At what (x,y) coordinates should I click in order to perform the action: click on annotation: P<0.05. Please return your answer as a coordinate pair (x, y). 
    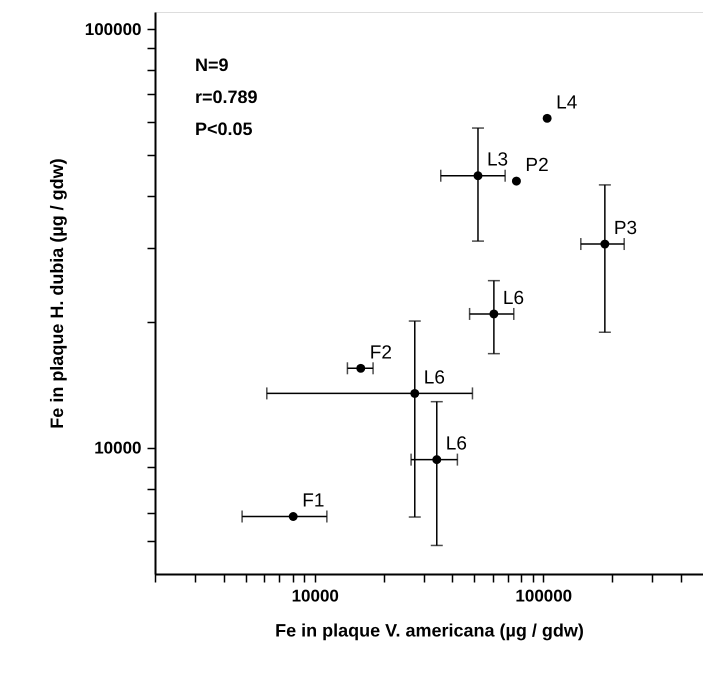
    Looking at the image, I should click on (224, 129).